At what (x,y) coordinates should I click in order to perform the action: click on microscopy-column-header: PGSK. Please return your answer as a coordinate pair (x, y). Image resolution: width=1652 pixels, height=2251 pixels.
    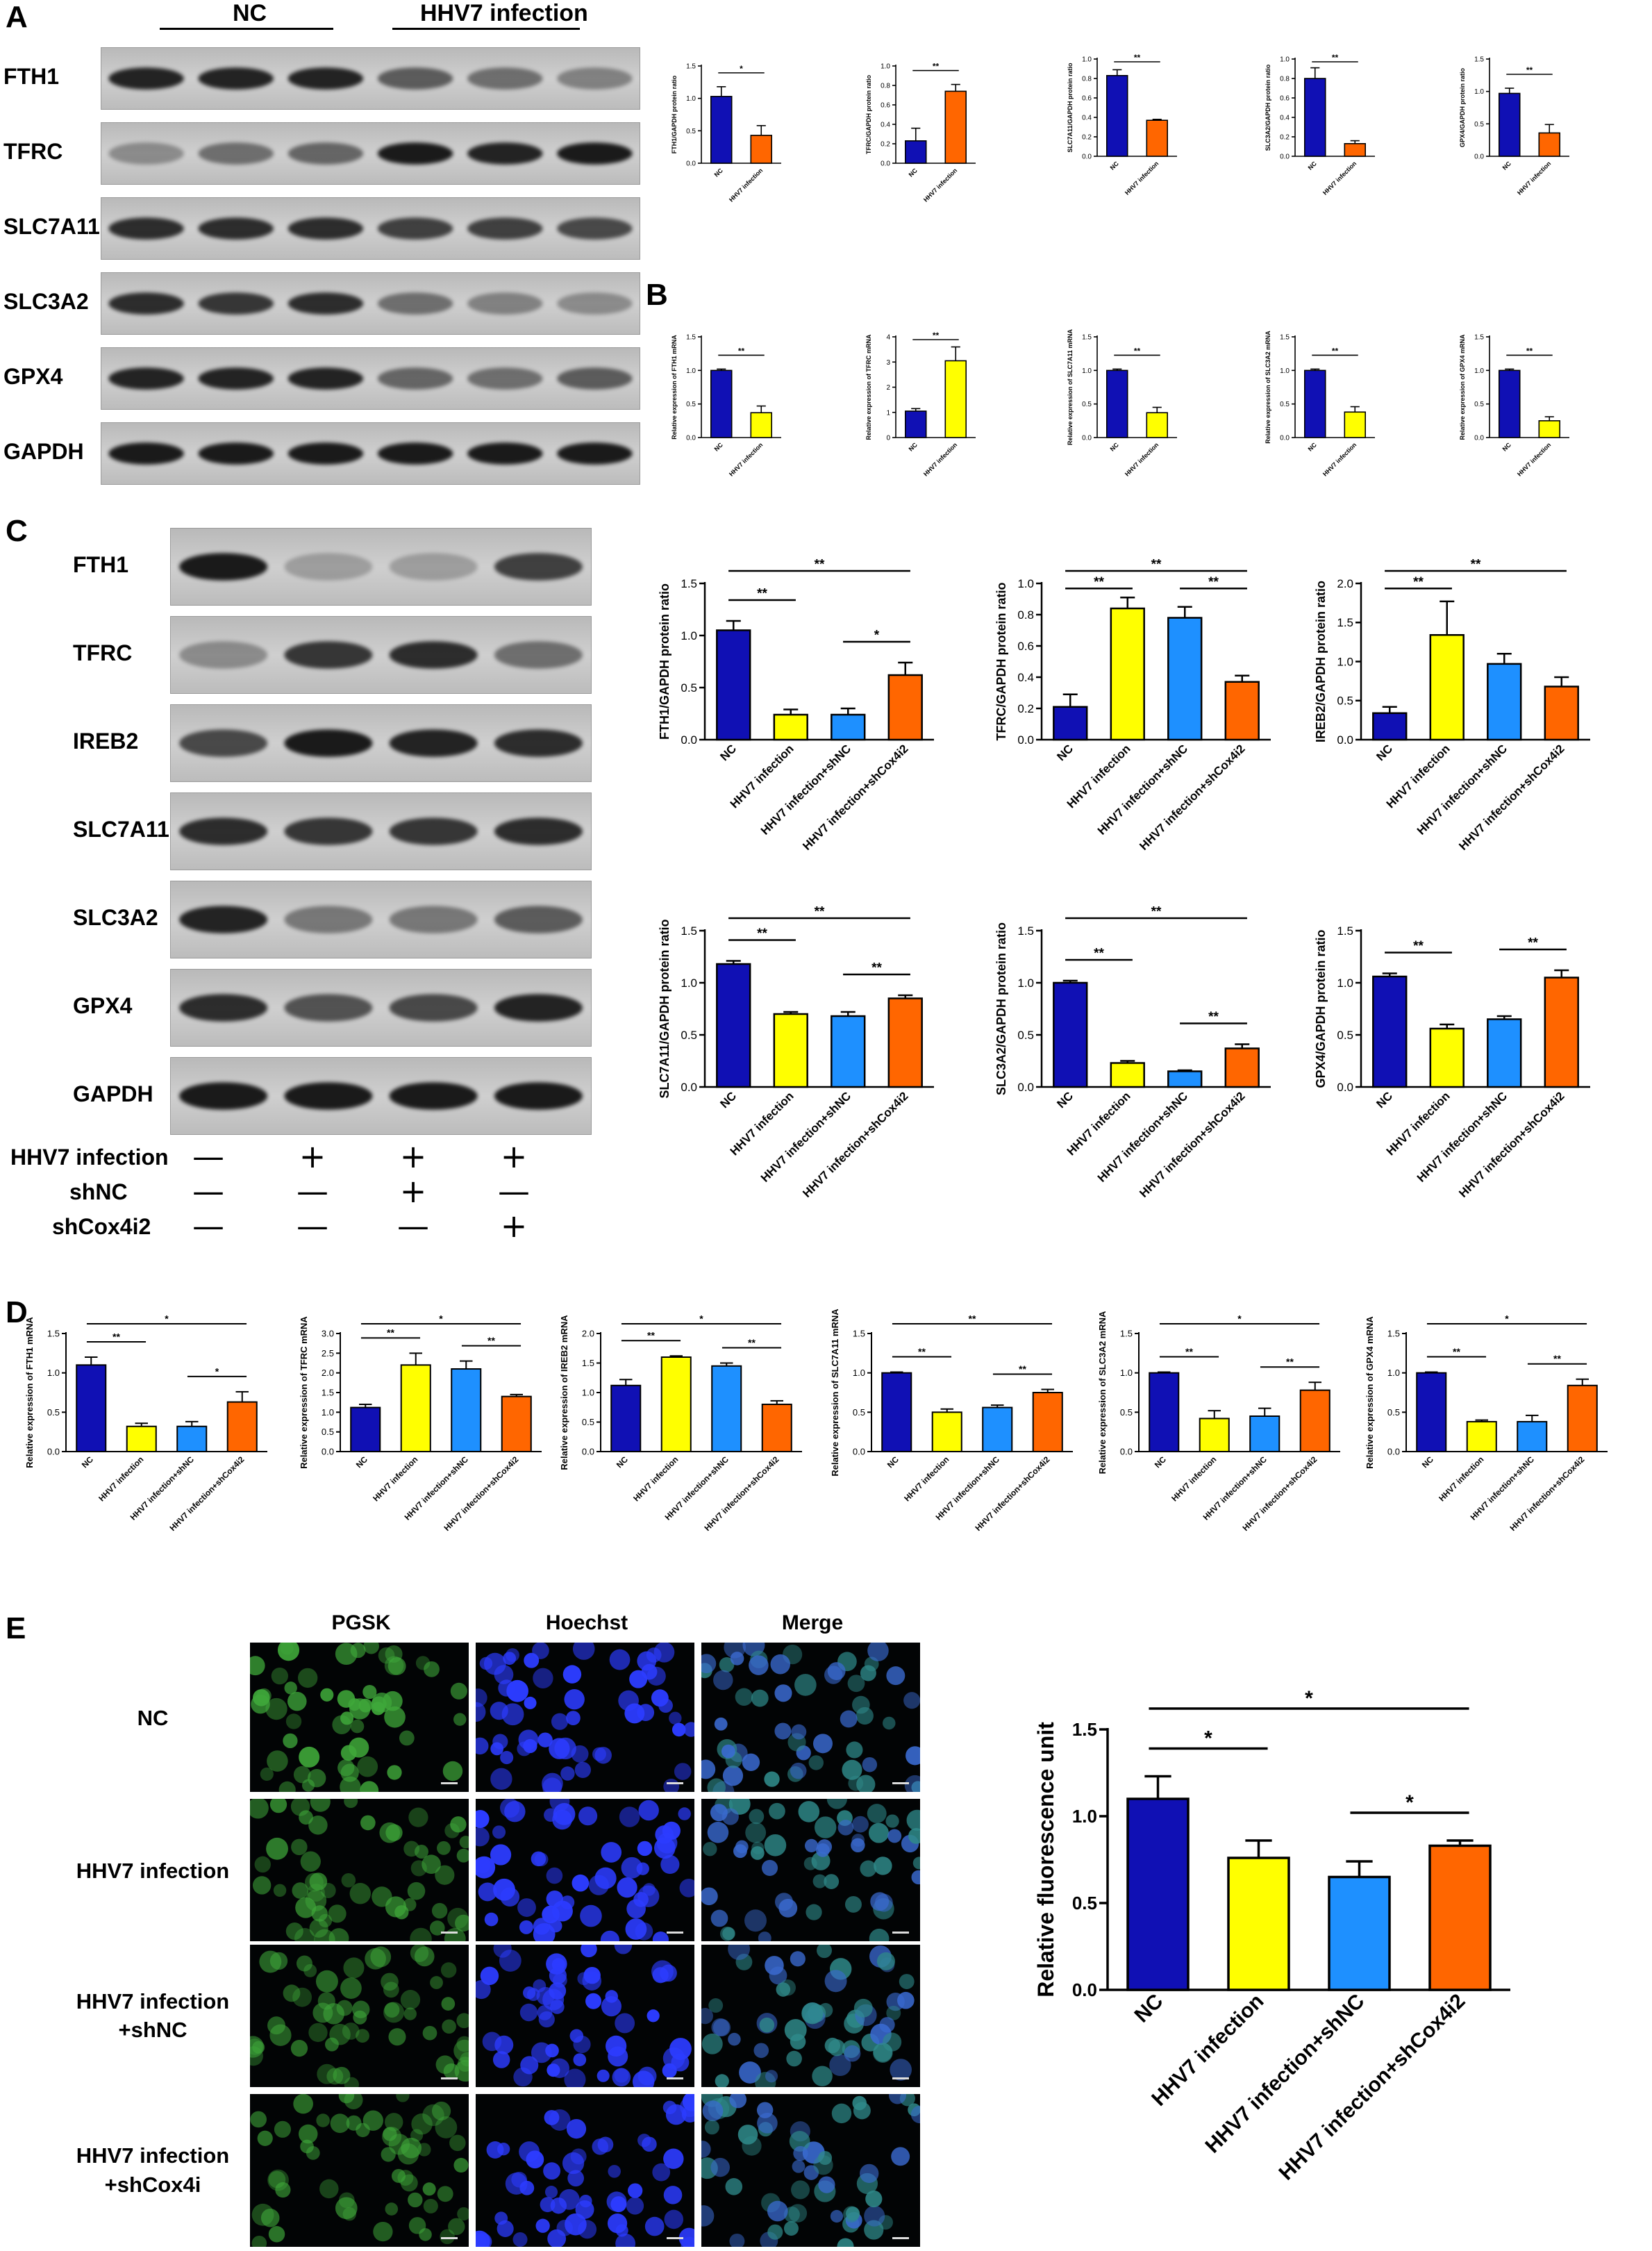
    Looking at the image, I should click on (361, 1623).